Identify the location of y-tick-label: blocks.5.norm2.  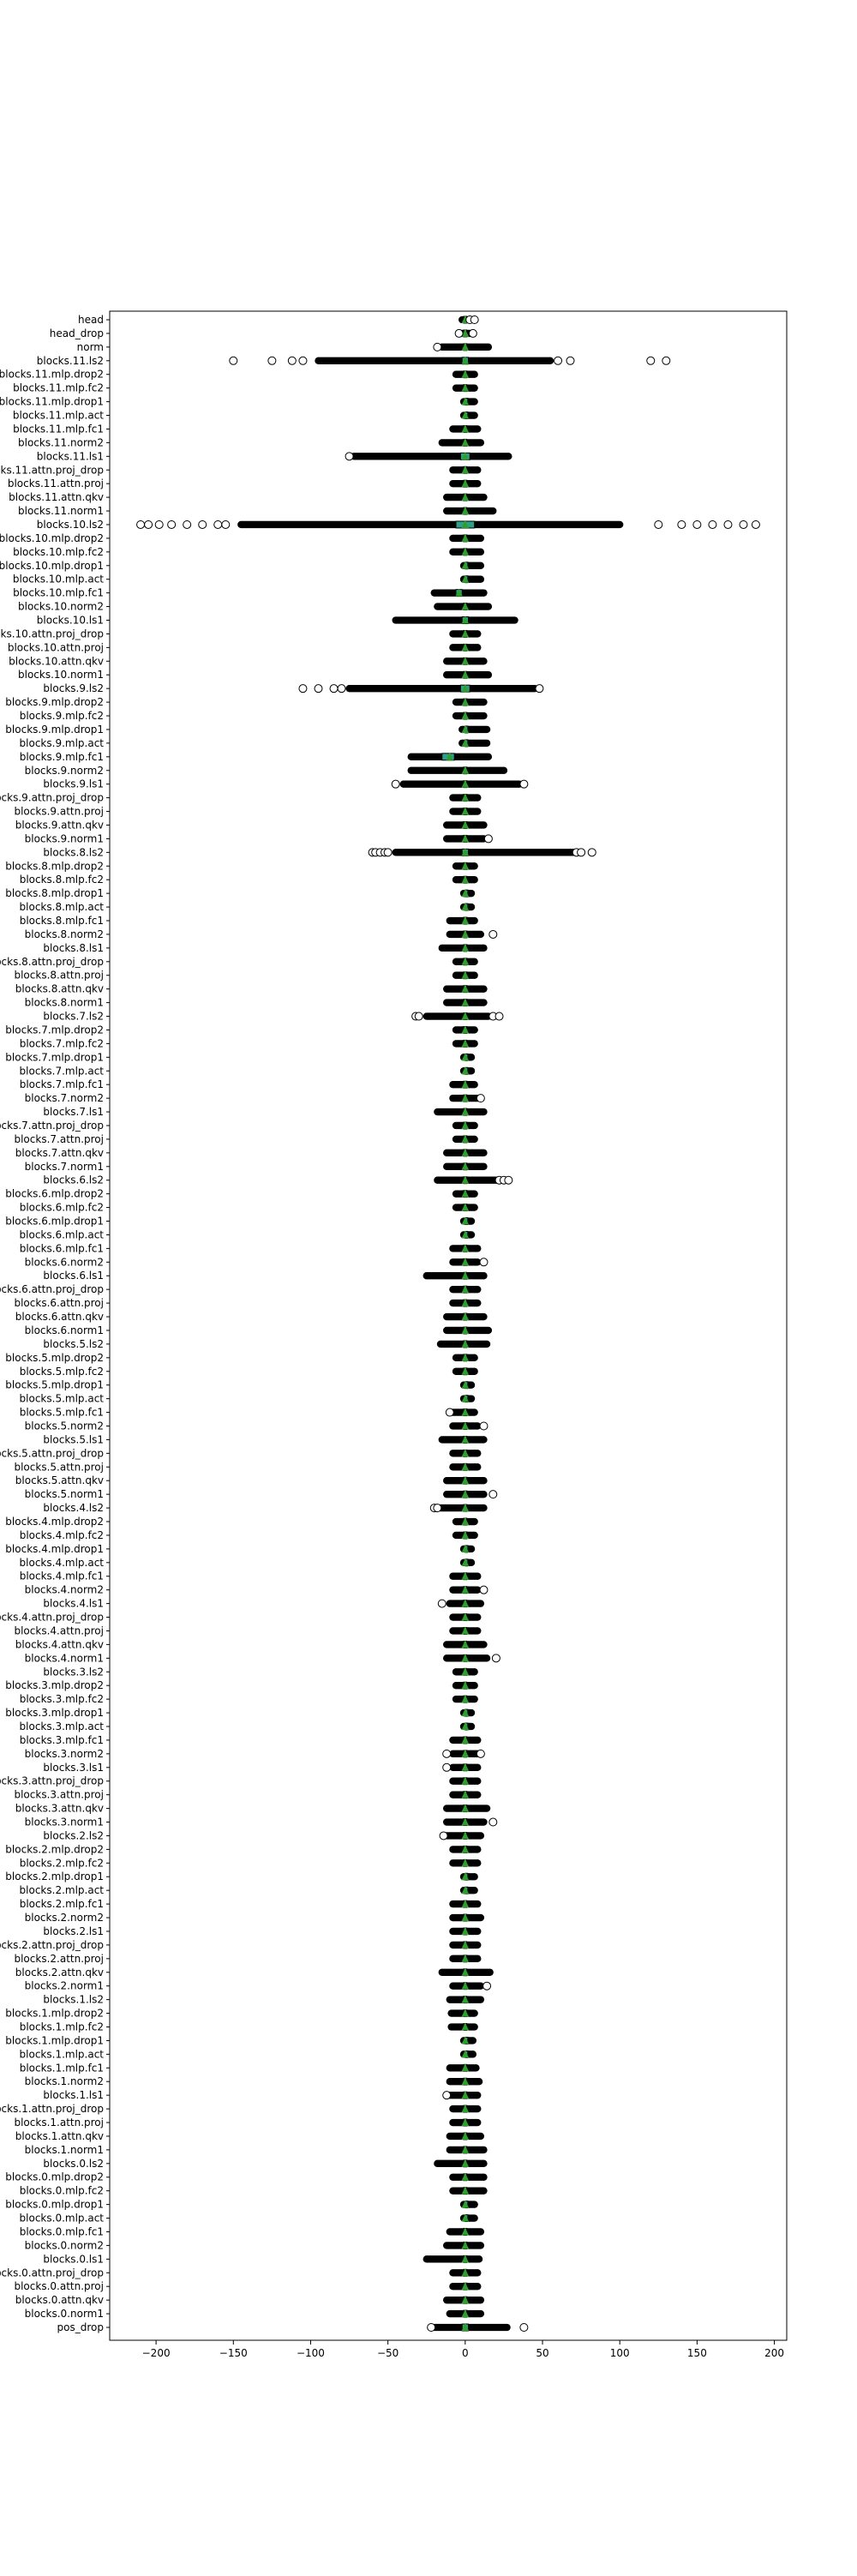
(64, 1426).